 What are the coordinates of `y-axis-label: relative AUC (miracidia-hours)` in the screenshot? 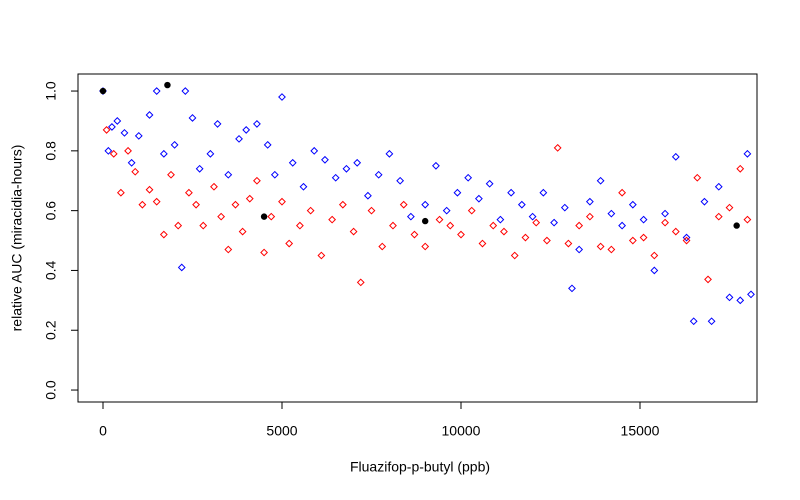 It's located at (17, 238).